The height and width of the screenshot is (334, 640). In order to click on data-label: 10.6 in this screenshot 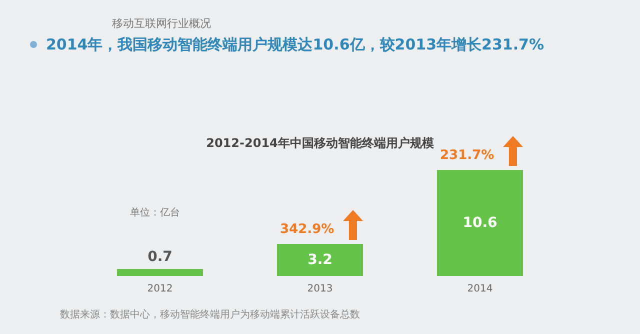, I will do `click(480, 223)`.